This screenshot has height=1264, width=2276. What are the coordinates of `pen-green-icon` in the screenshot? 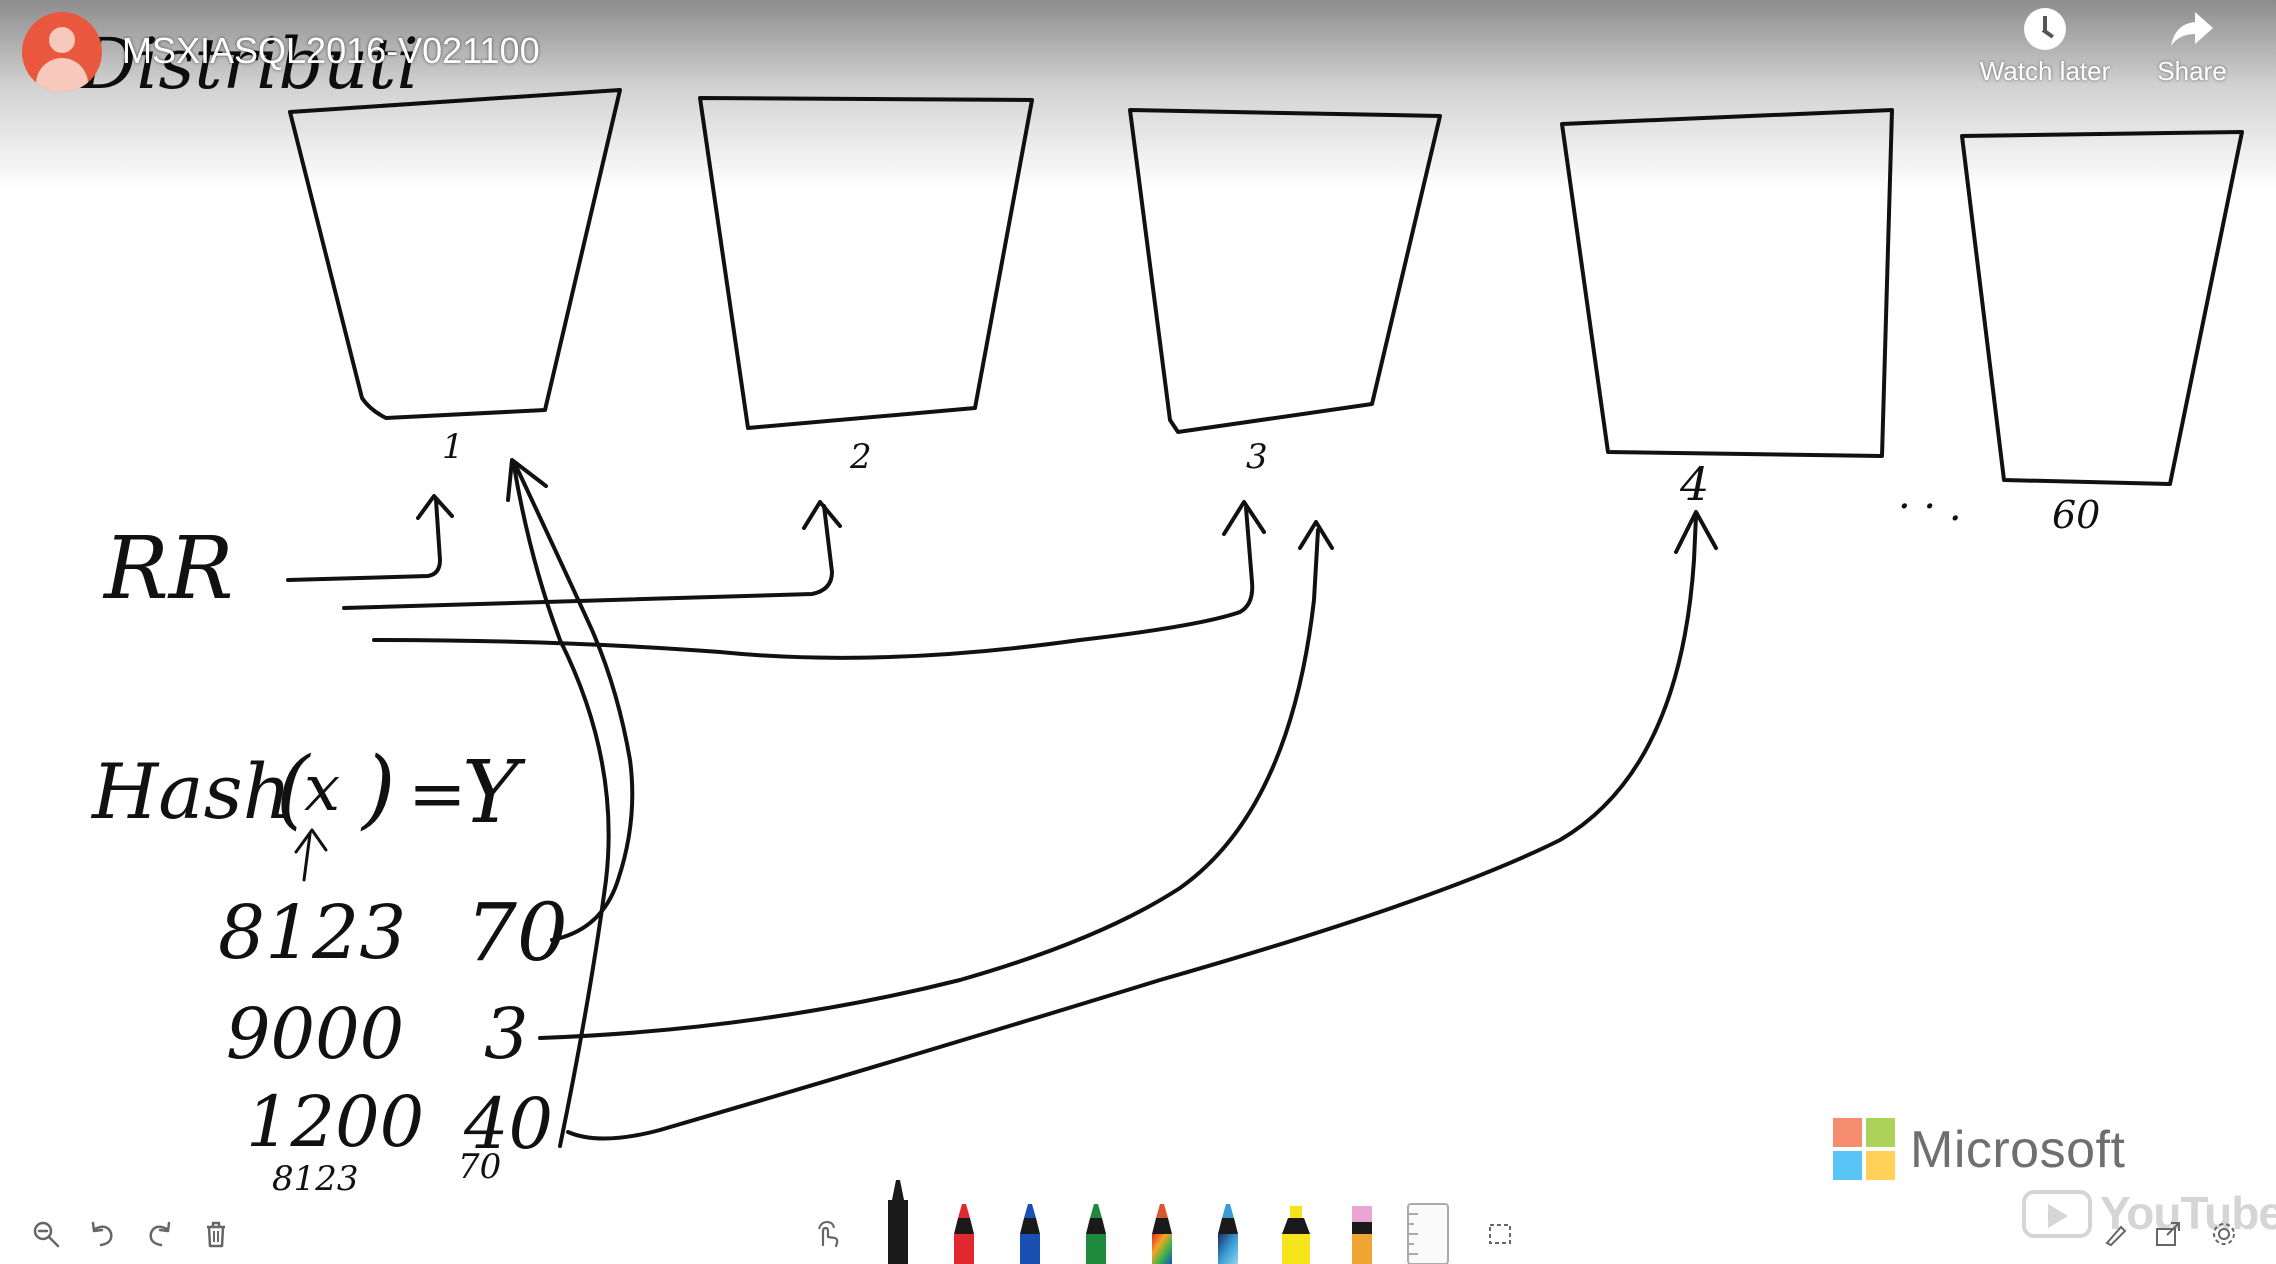 It's located at (1096, 1234).